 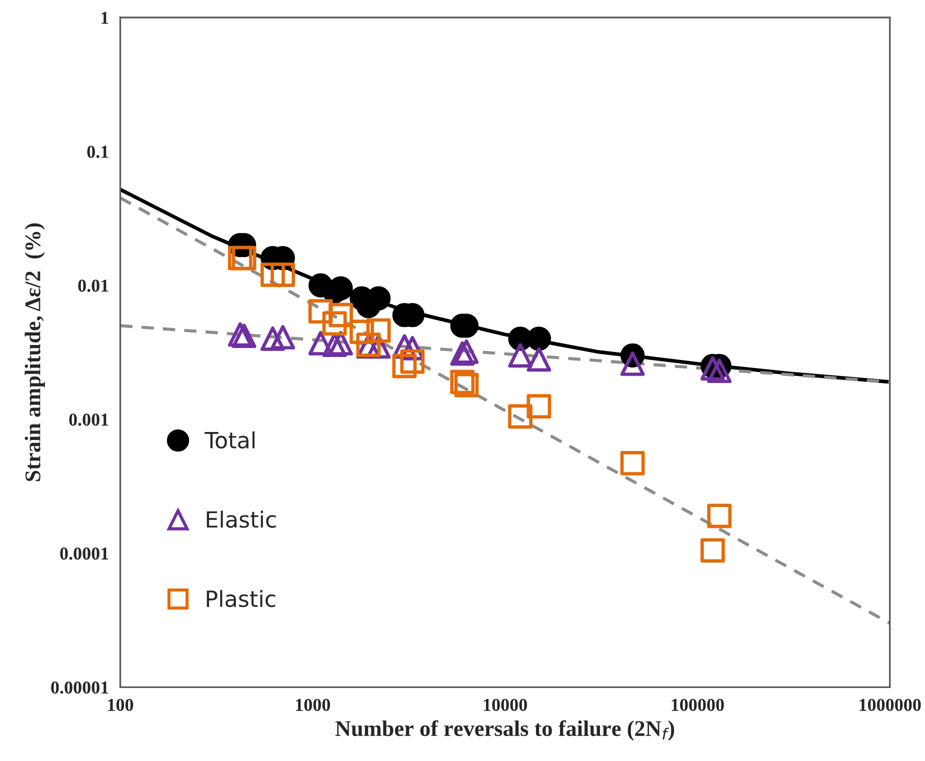 What do you see at coordinates (505, 704) in the screenshot?
I see `x-tick-label: 10000` at bounding box center [505, 704].